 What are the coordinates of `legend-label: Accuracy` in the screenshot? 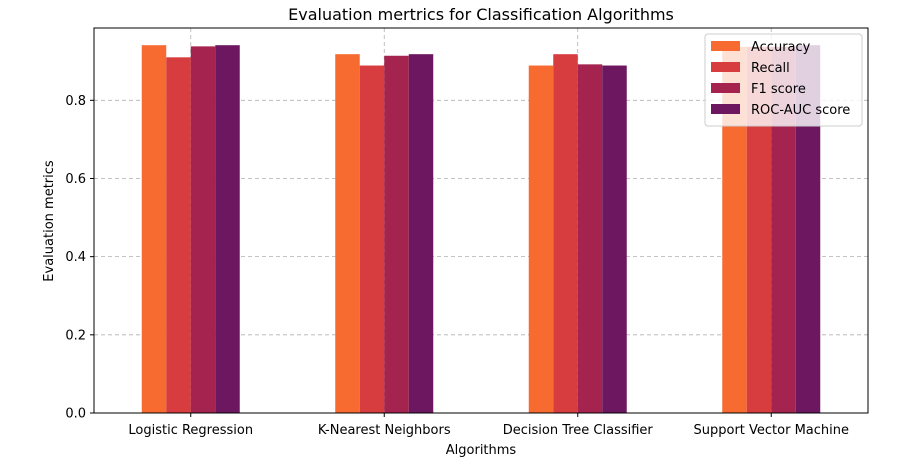 It's located at (781, 47).